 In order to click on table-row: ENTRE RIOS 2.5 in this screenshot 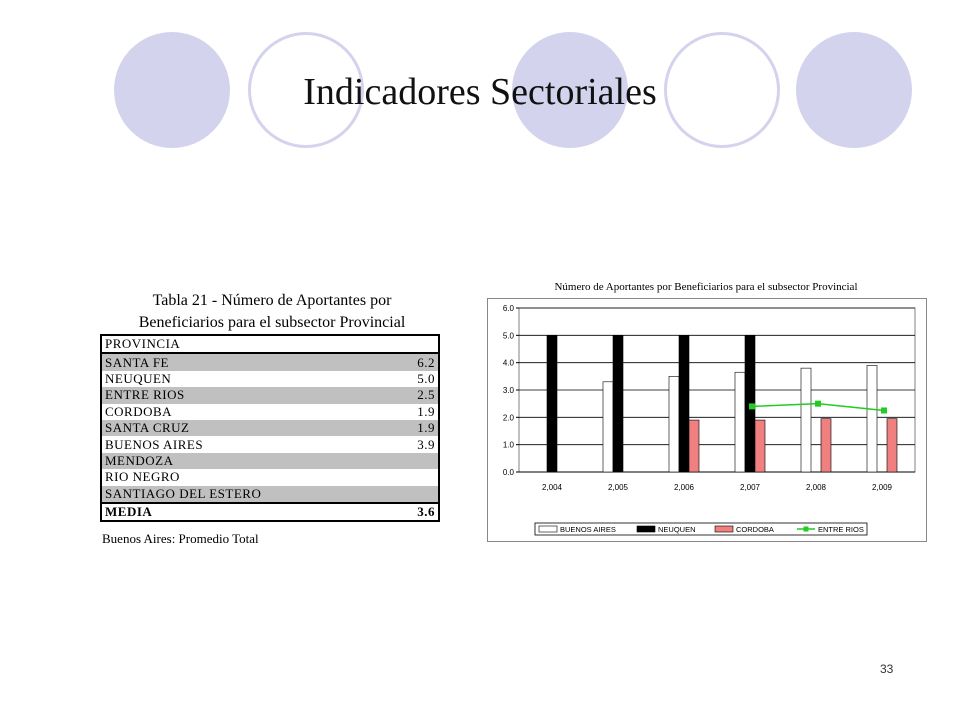, I will do `click(270, 395)`.